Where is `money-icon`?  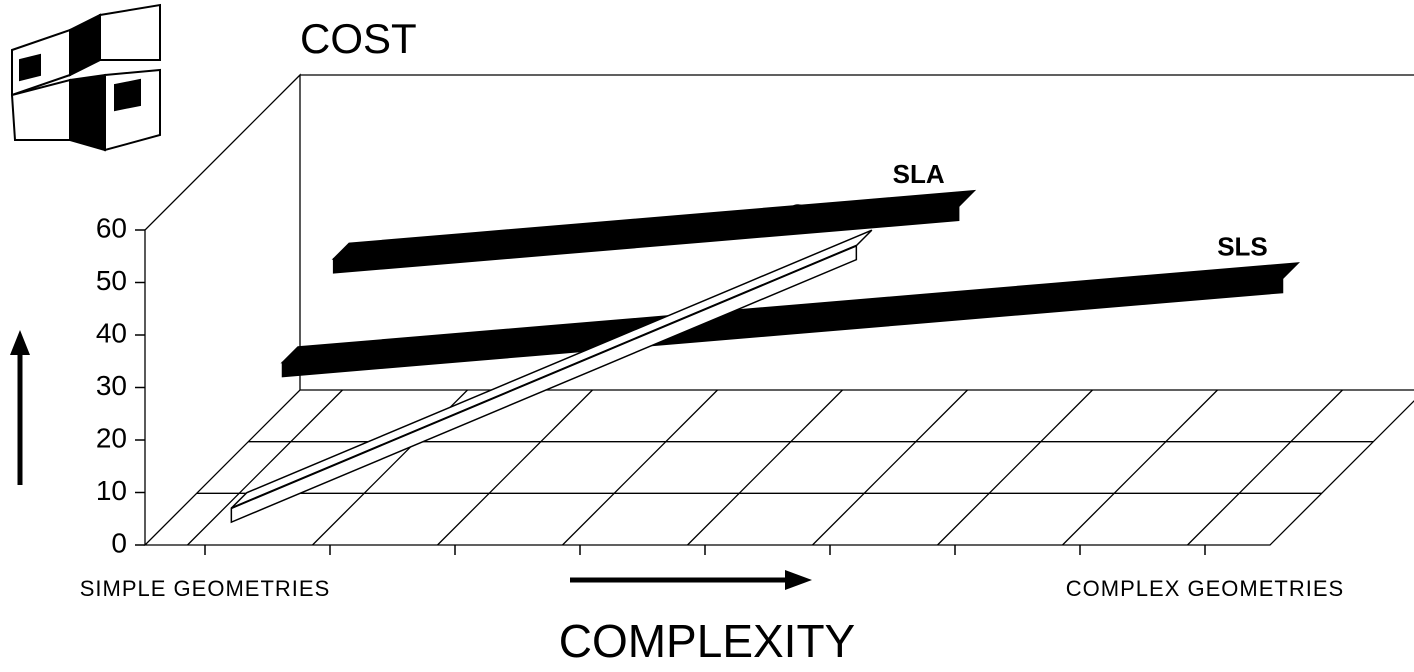
money-icon is located at coordinates (85, 77).